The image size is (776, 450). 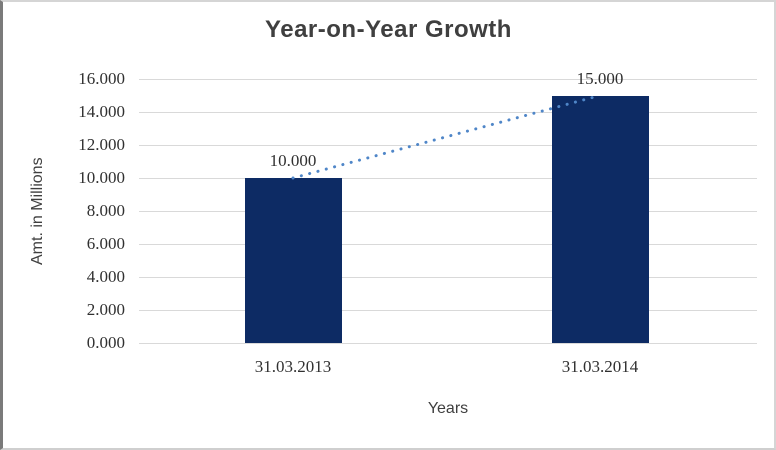 I want to click on chart-title: Year-on-Year Growth, so click(x=388, y=29).